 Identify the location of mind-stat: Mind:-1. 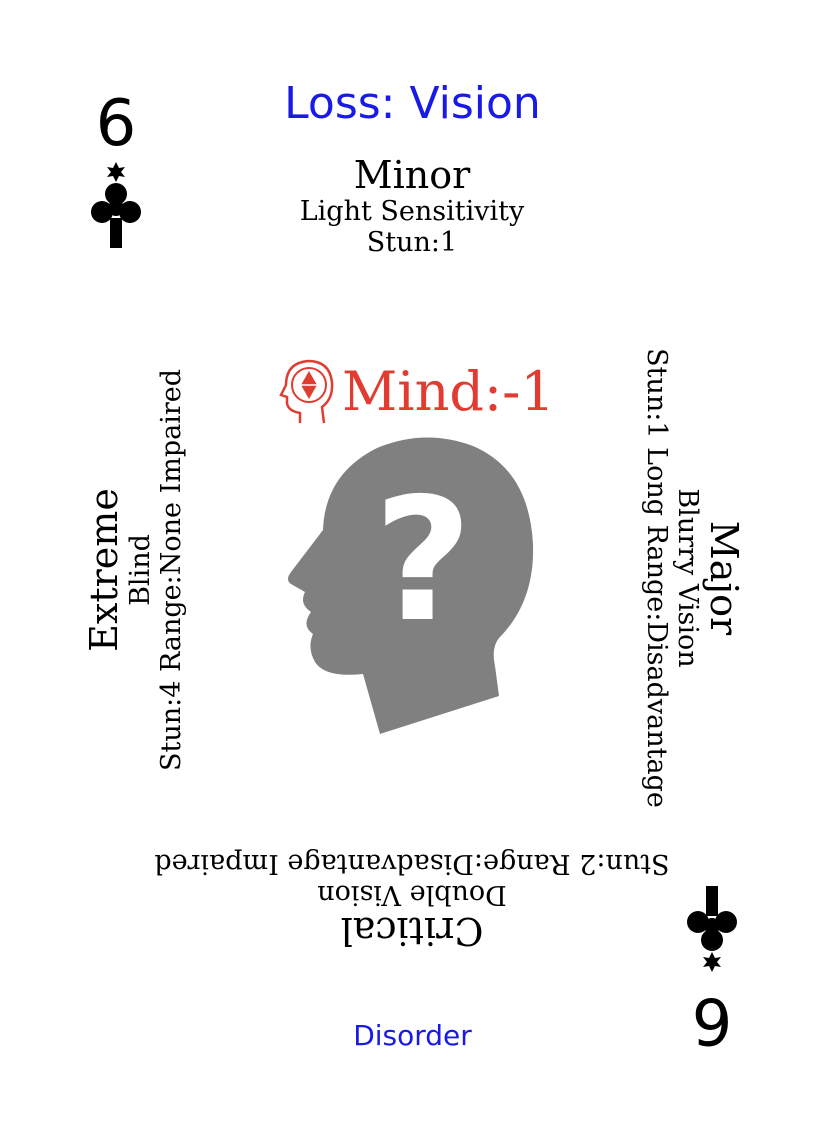
(416, 392).